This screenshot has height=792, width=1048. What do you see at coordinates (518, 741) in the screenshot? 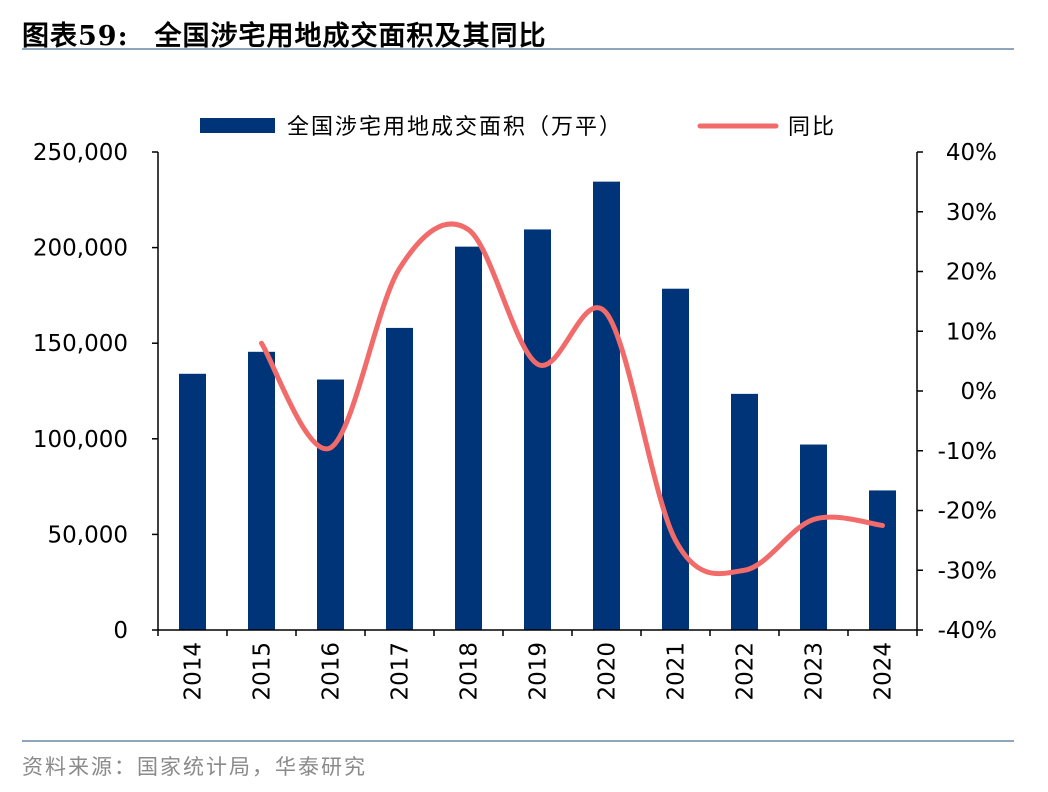
I see `source-divider` at bounding box center [518, 741].